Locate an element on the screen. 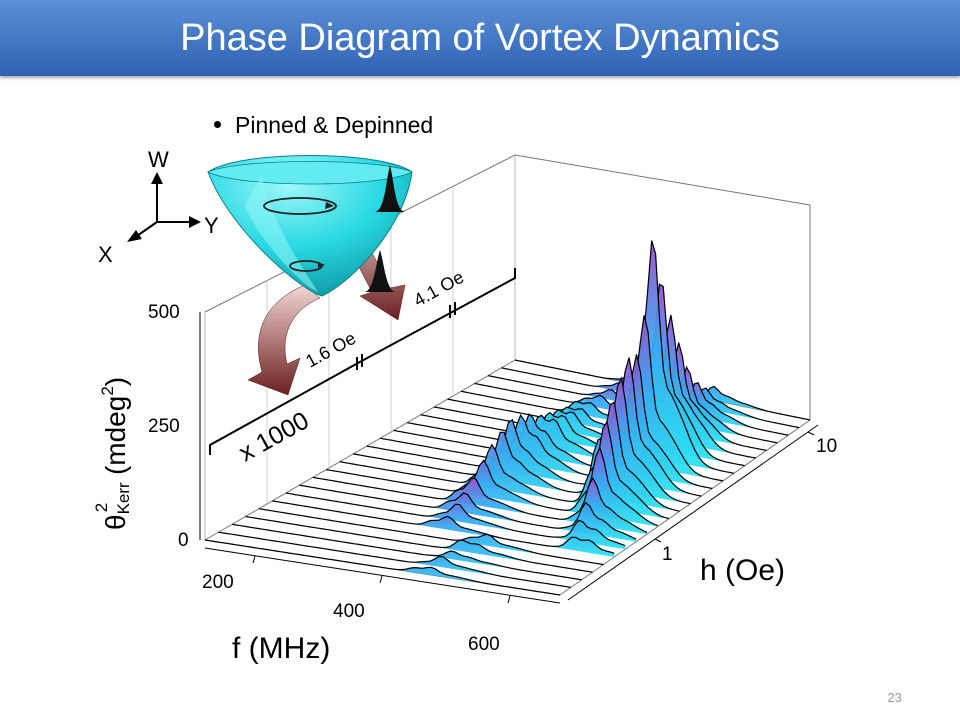 The width and height of the screenshot is (960, 720). bullet-text: Pinned & Depinned is located at coordinates (334, 125).